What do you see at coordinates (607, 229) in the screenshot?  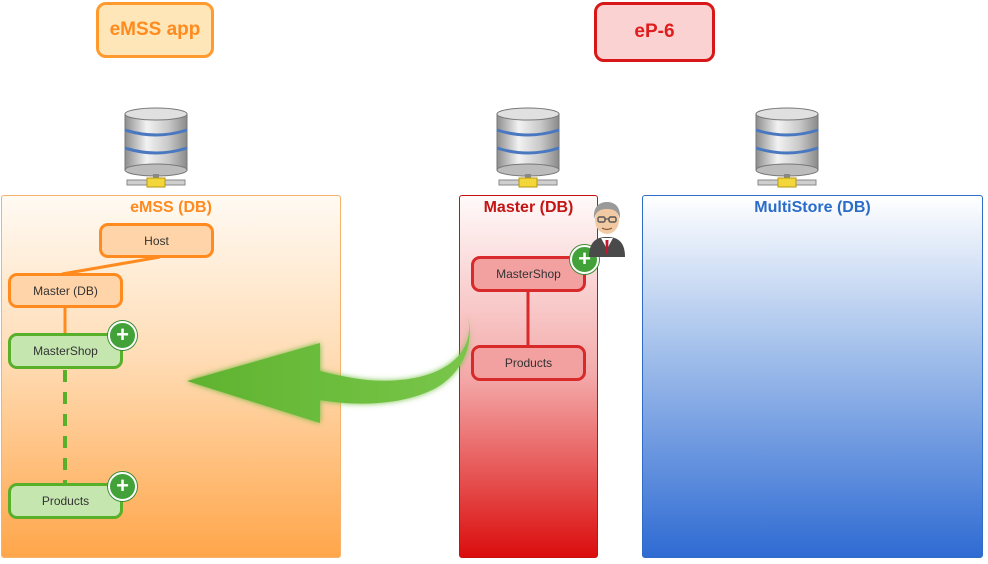 I see `user-avatar-icon` at bounding box center [607, 229].